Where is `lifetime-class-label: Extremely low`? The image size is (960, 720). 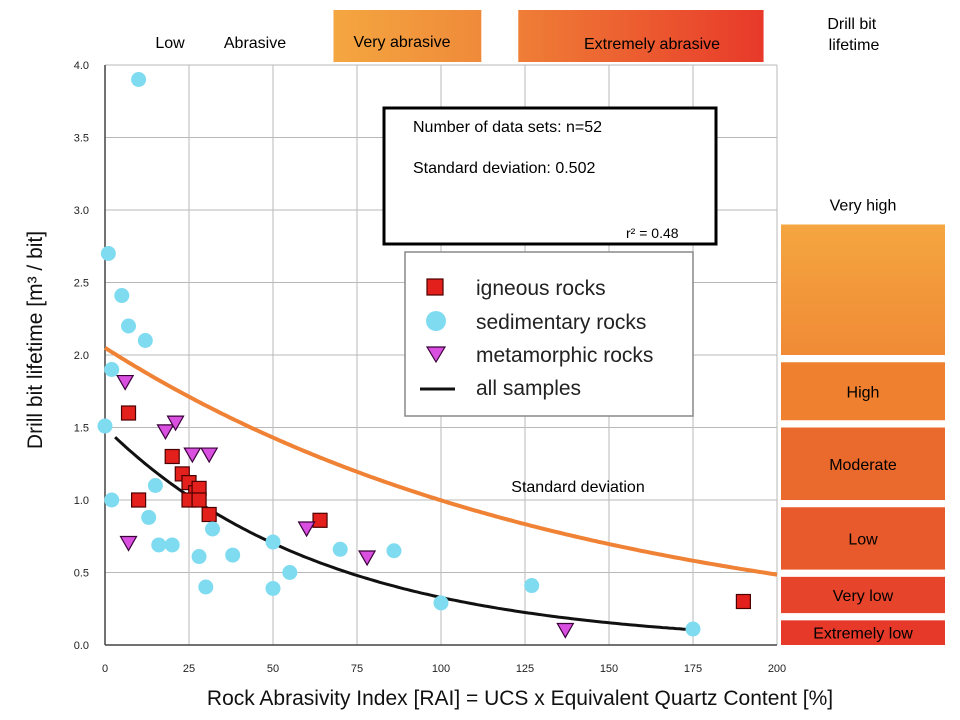
lifetime-class-label: Extremely low is located at coordinates (863, 634).